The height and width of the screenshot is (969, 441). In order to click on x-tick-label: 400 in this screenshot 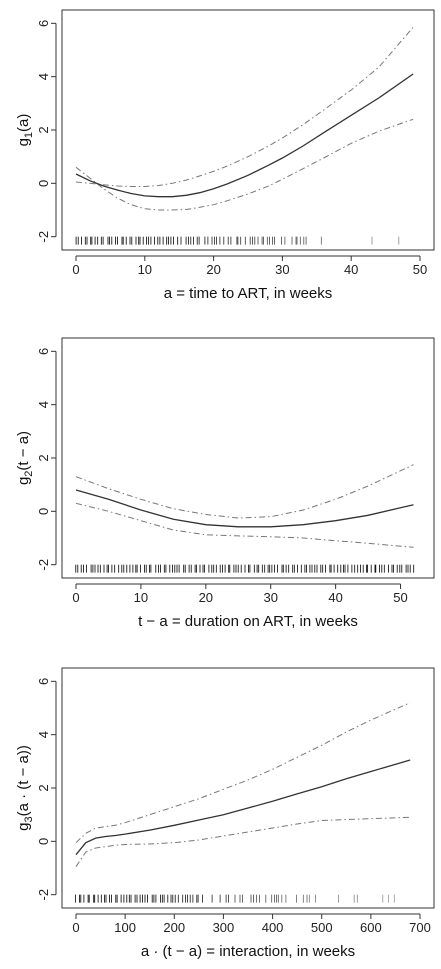, I will do `click(273, 927)`.